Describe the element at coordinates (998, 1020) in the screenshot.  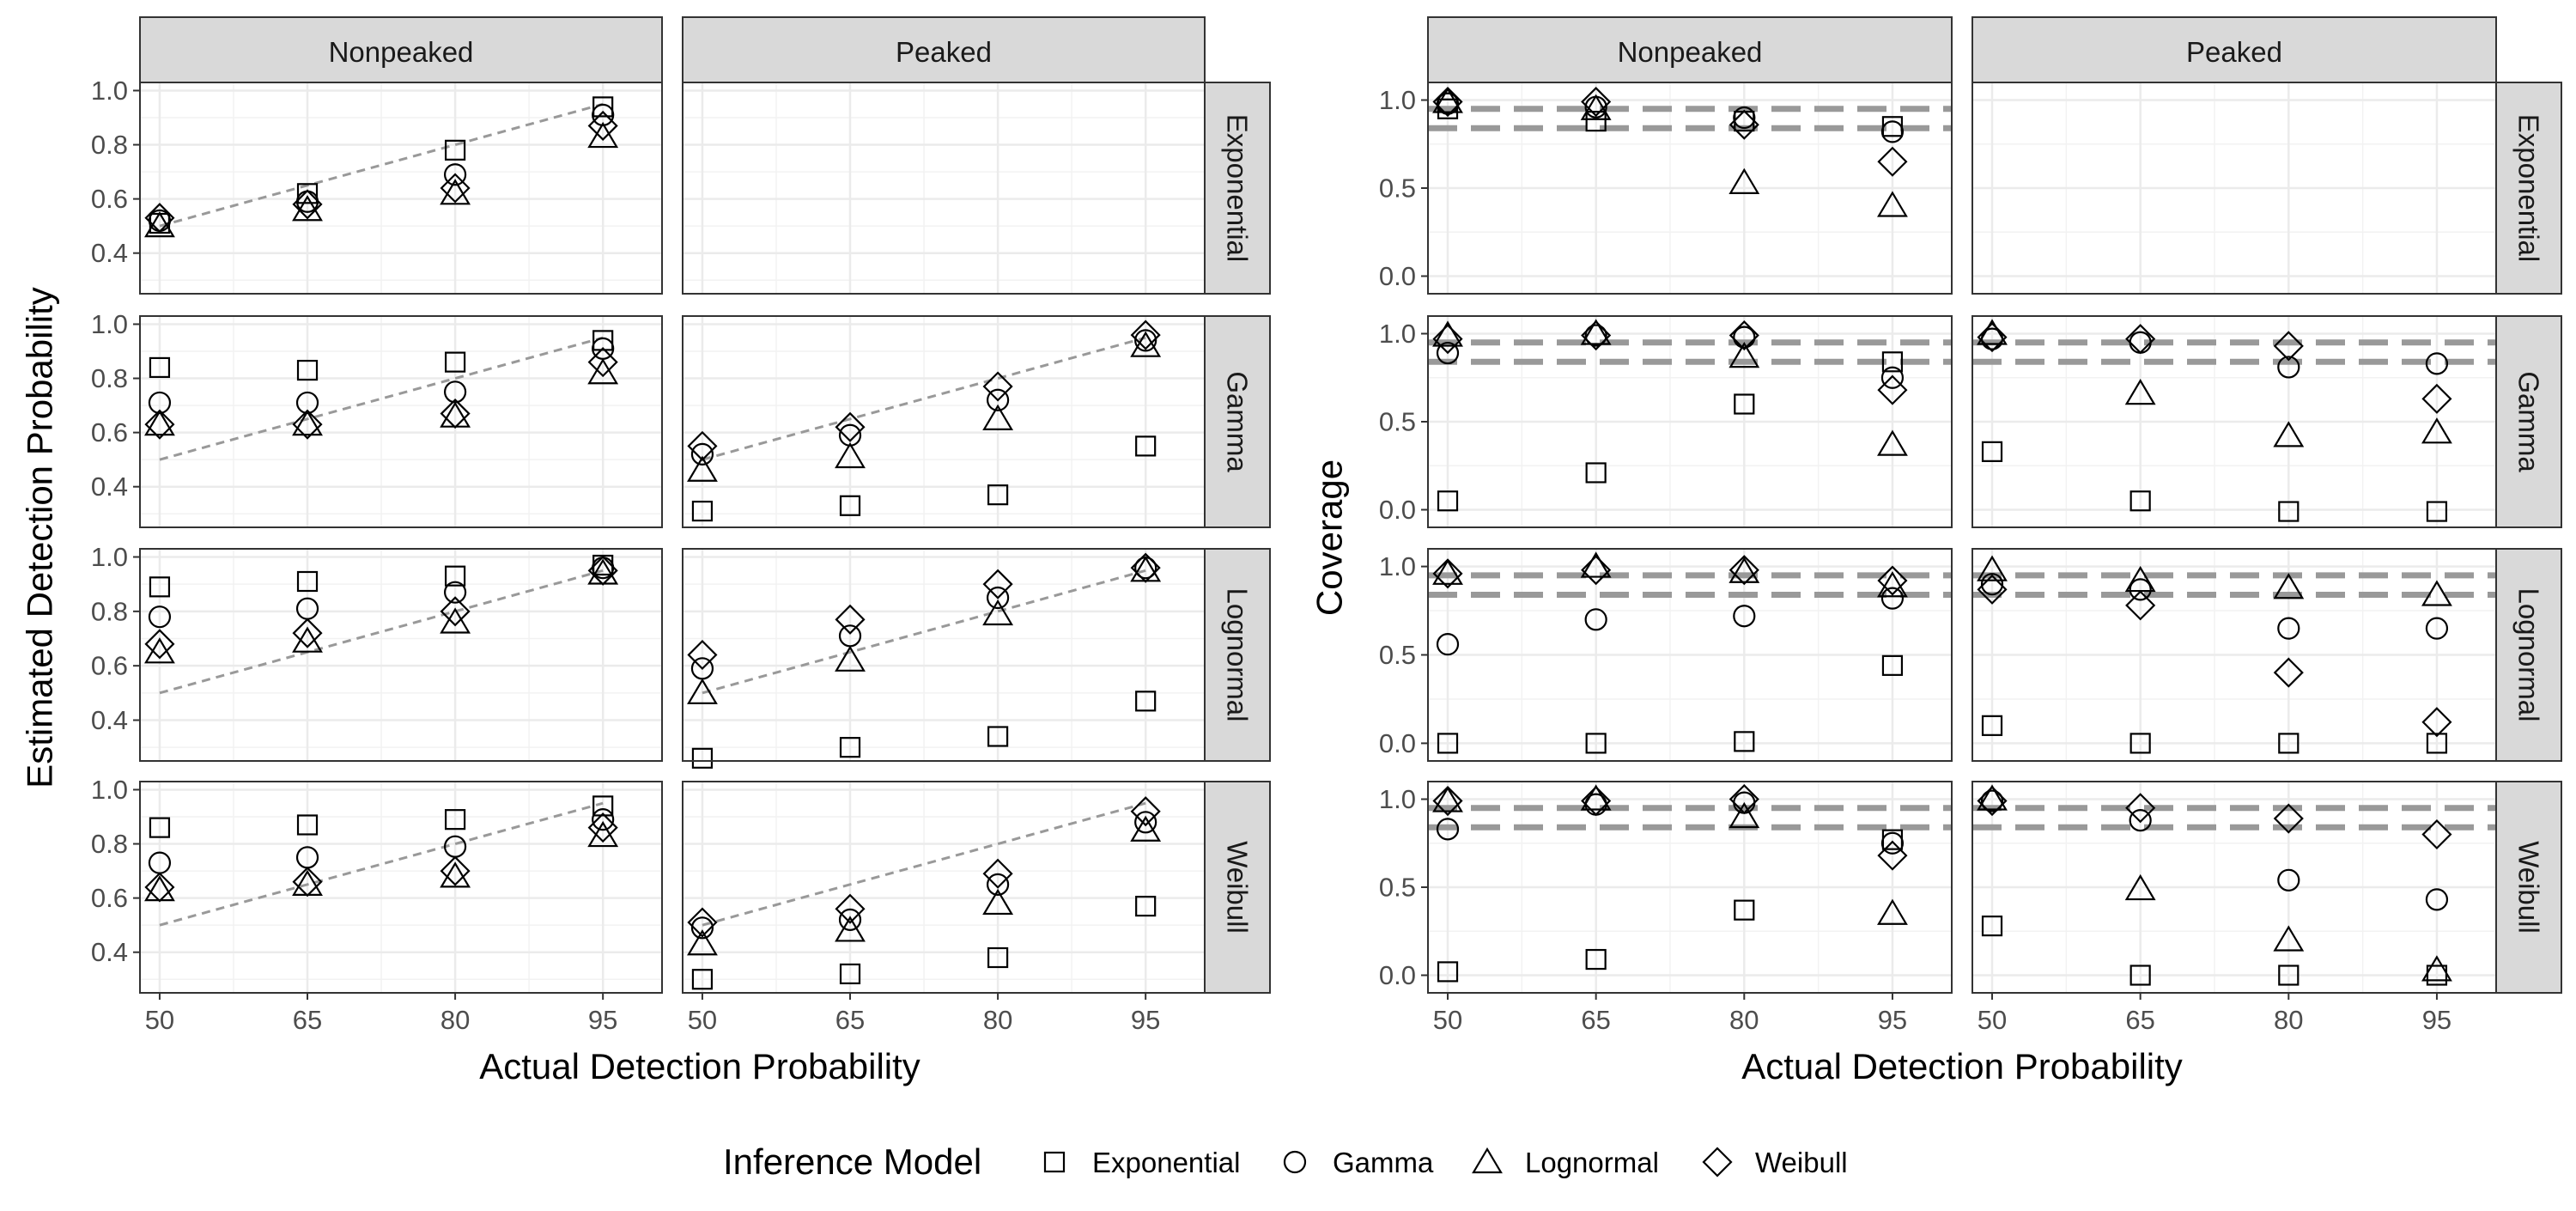
I see `x-tick-label: 80` at that location.